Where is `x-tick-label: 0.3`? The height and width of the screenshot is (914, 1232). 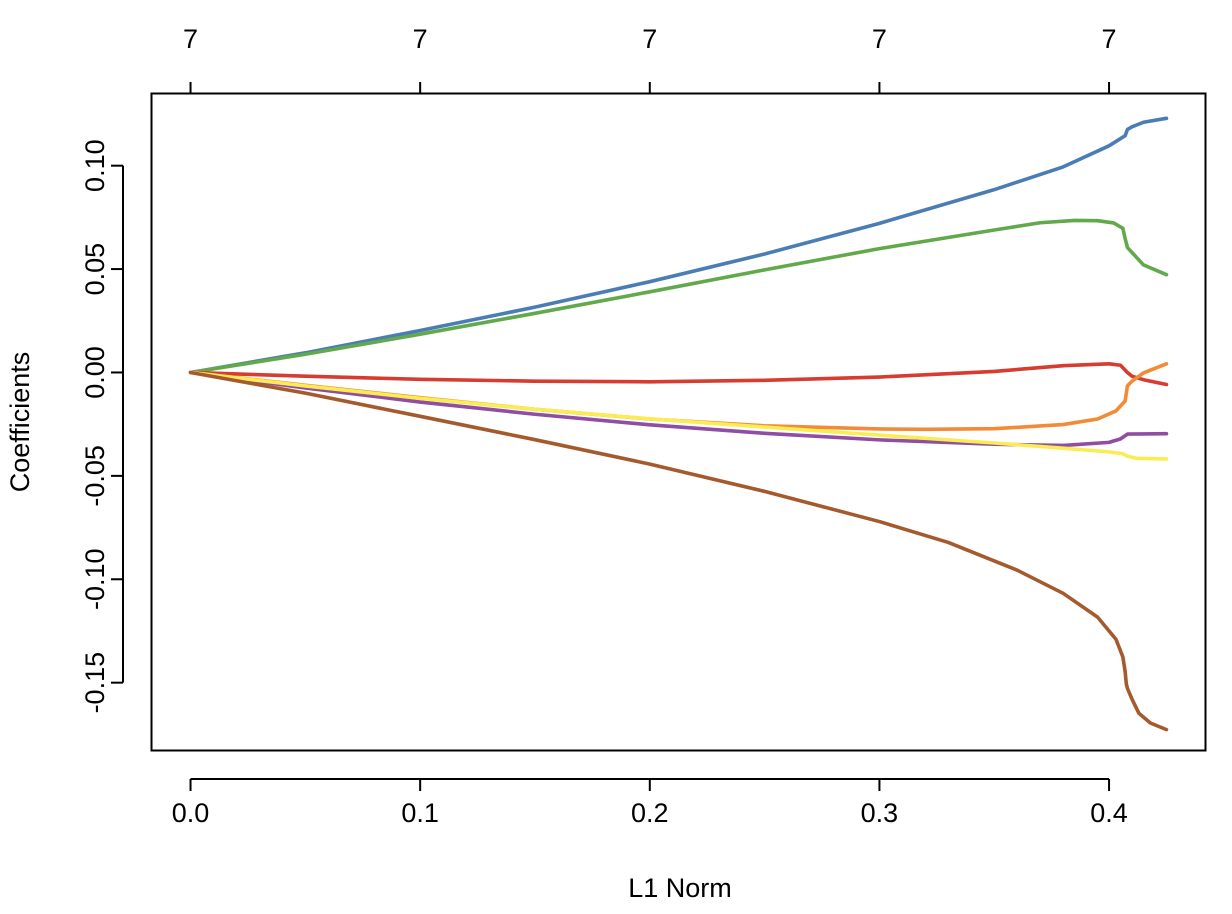 x-tick-label: 0.3 is located at coordinates (880, 813).